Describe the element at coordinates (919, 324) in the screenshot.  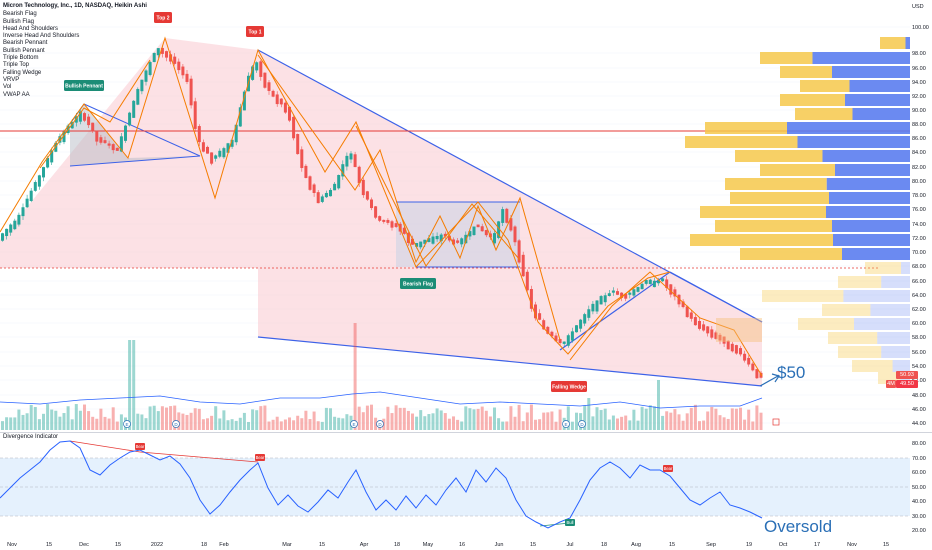
I see `price-axis-label: 60.00` at that location.